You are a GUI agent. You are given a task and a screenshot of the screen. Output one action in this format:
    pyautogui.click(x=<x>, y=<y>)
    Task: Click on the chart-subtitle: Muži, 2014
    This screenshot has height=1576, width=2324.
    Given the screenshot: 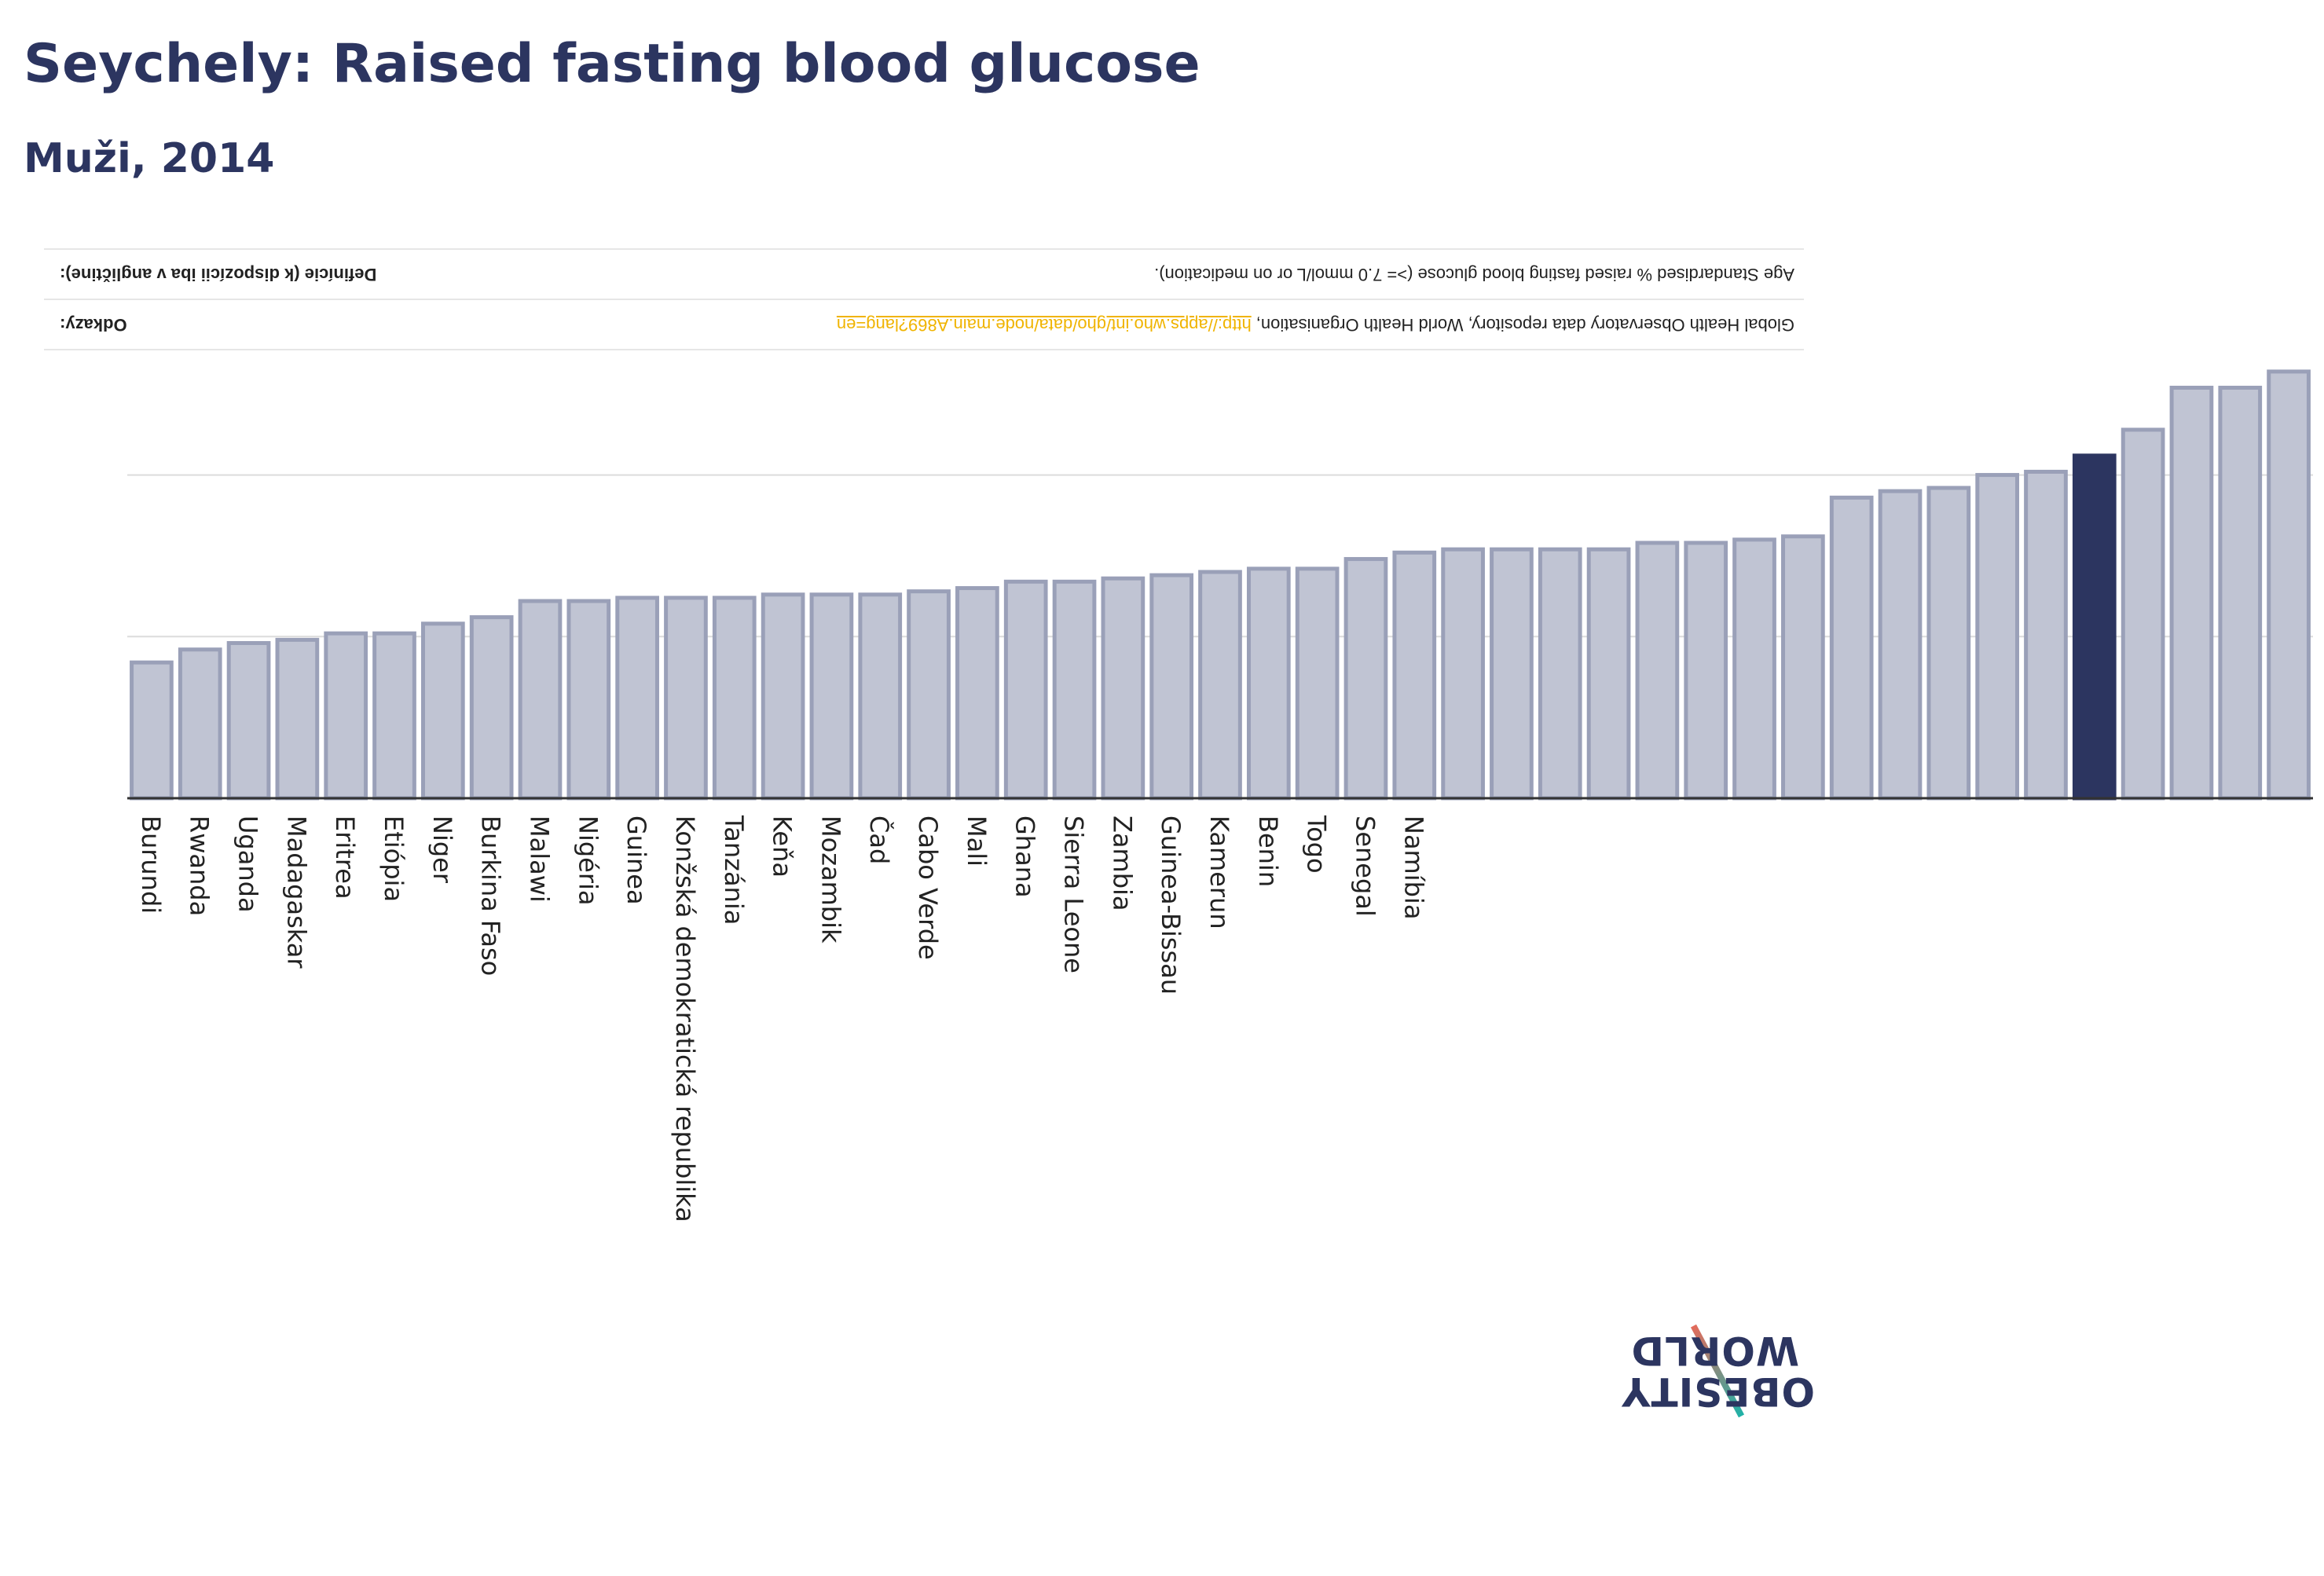 What is the action you would take?
    pyautogui.click(x=149, y=158)
    